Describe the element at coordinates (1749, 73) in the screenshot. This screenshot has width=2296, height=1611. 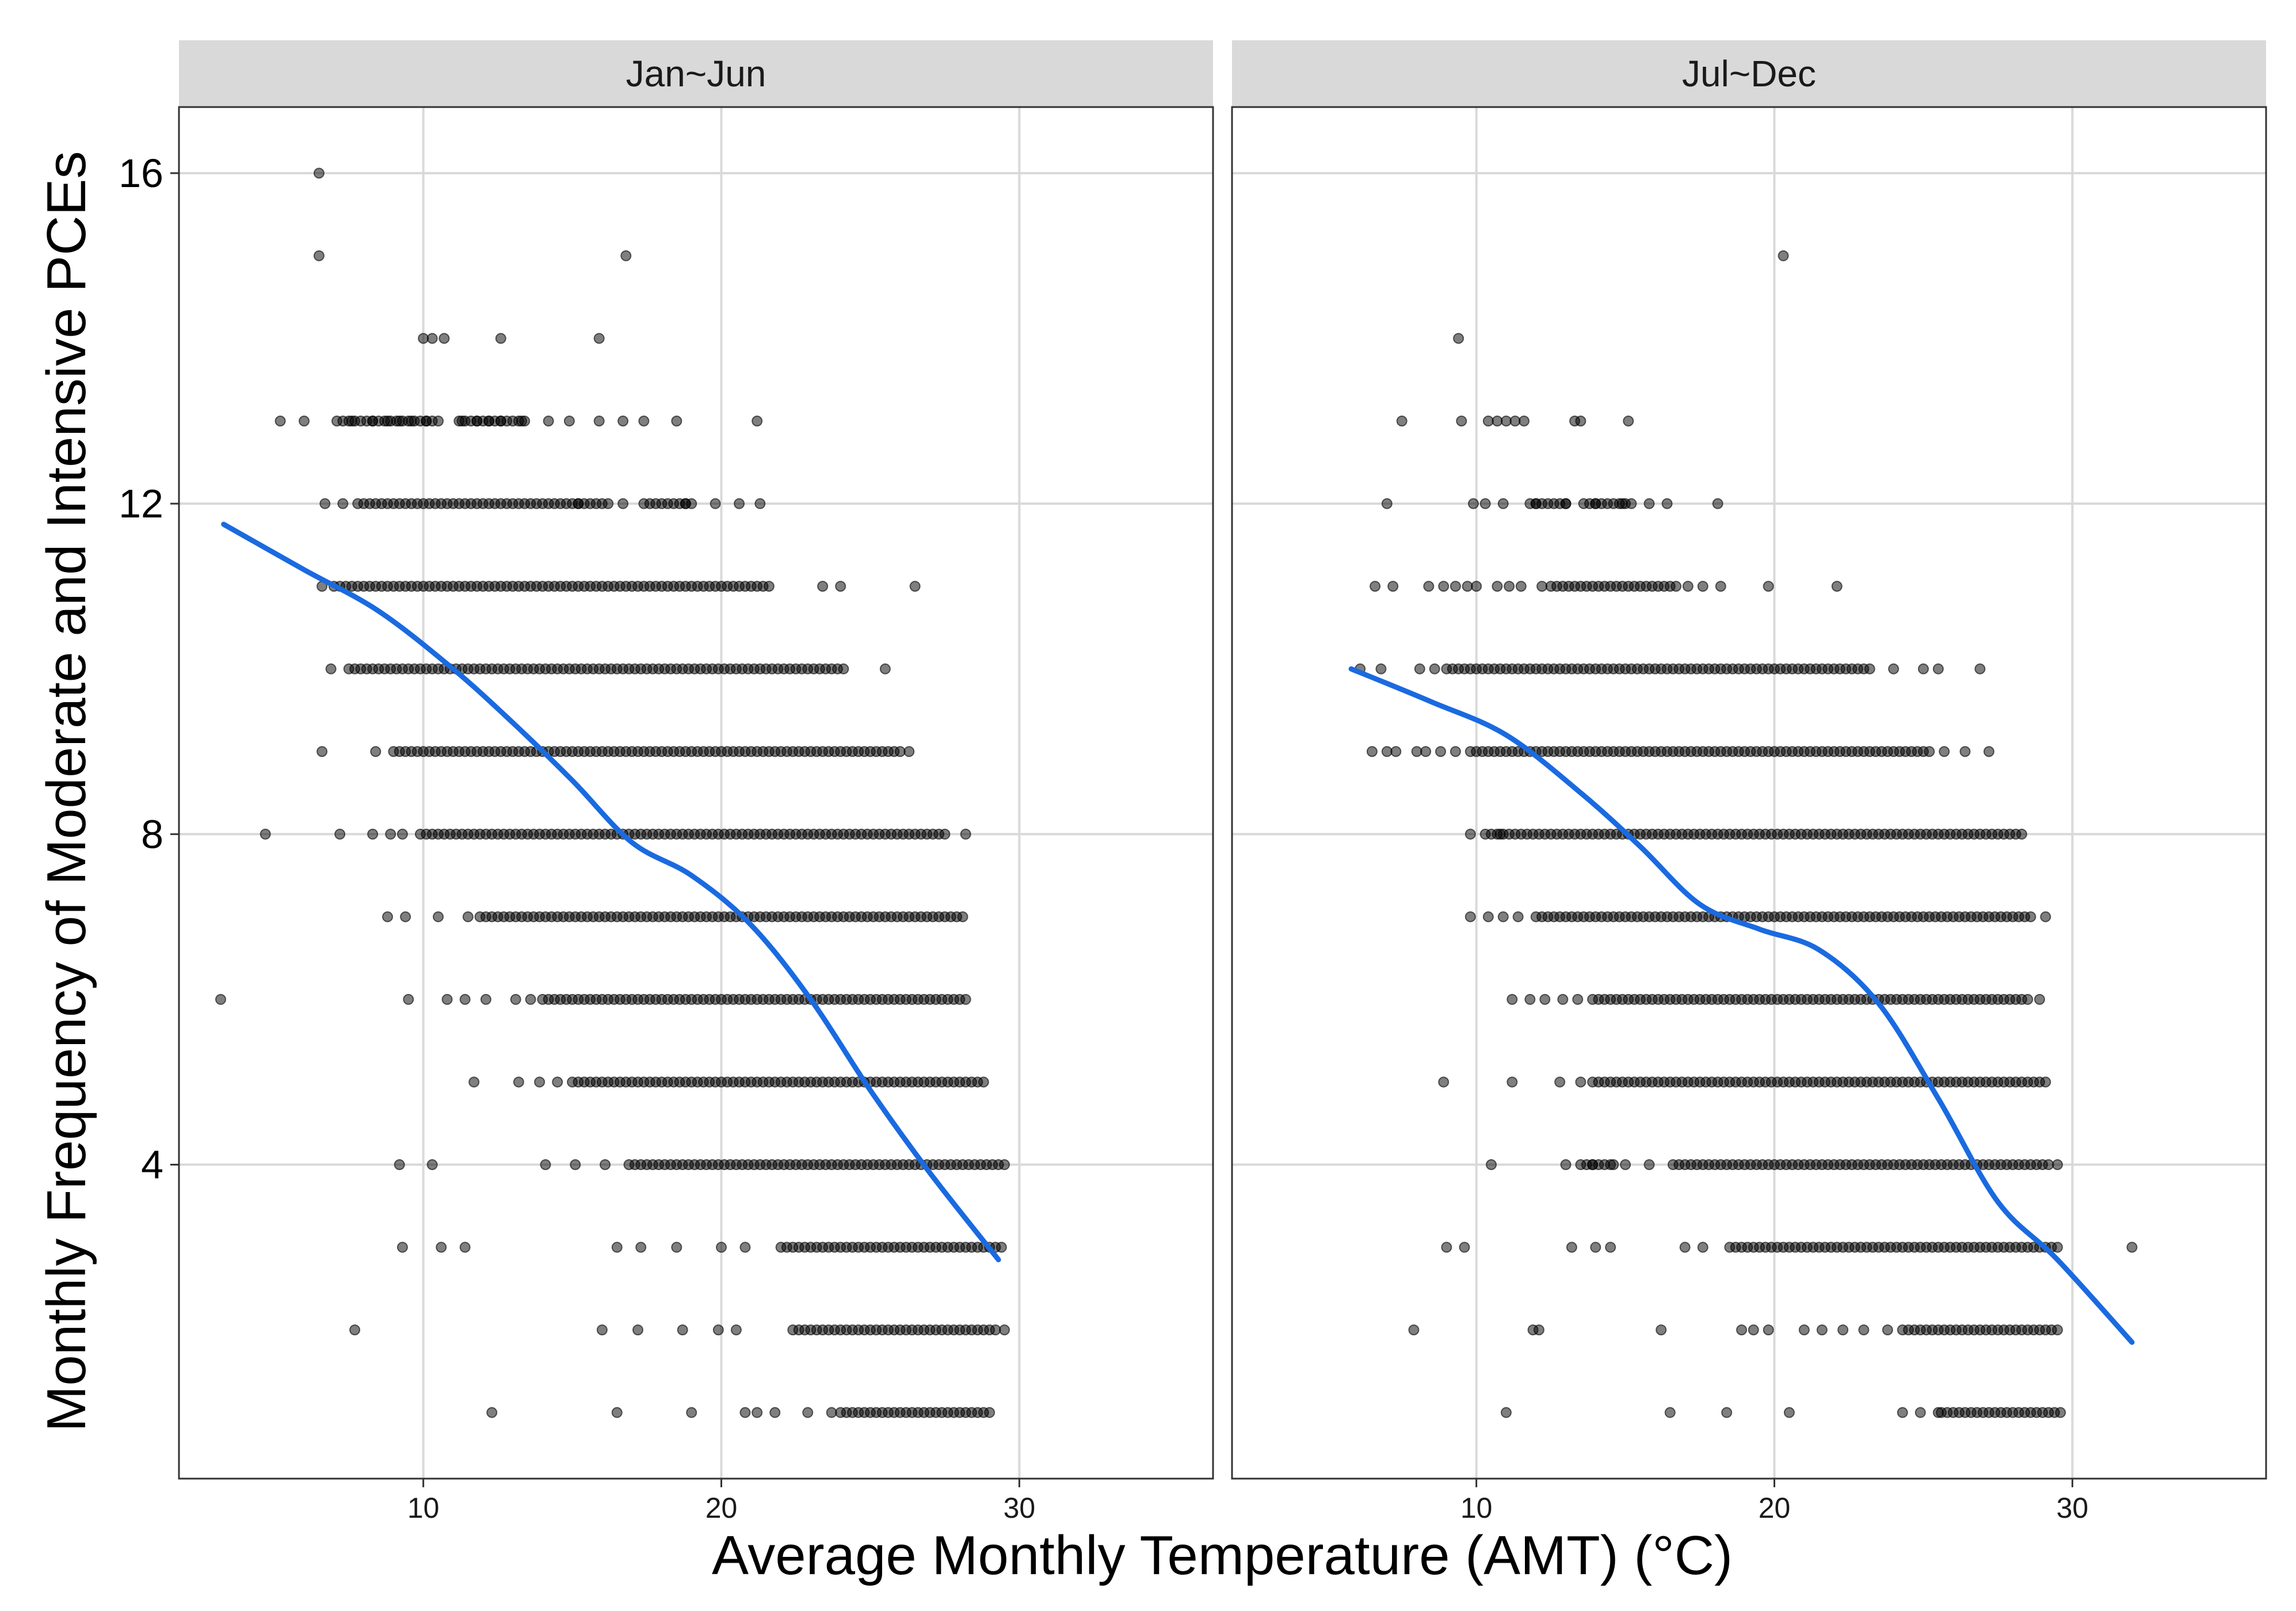
I see `facet-strip-jul-dec` at that location.